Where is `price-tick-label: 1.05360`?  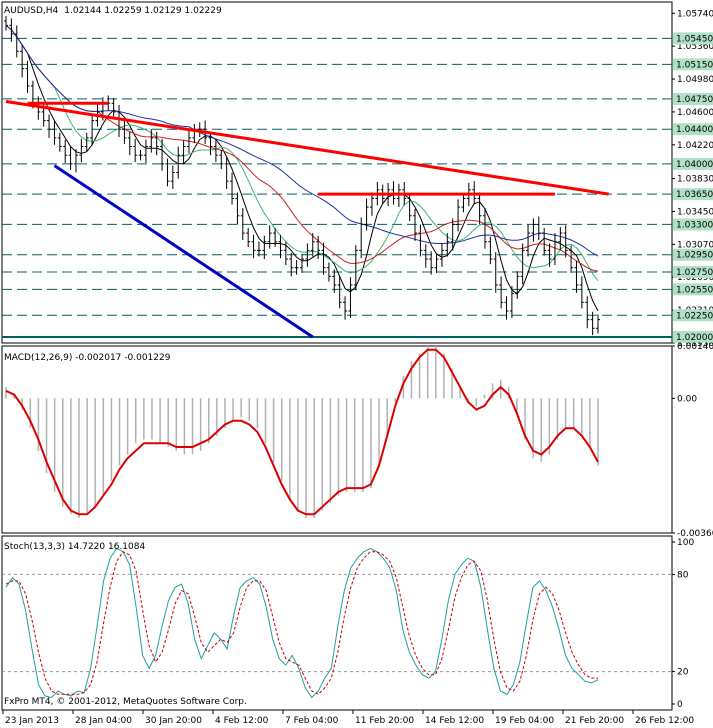 price-tick-label: 1.05360 is located at coordinates (695, 47).